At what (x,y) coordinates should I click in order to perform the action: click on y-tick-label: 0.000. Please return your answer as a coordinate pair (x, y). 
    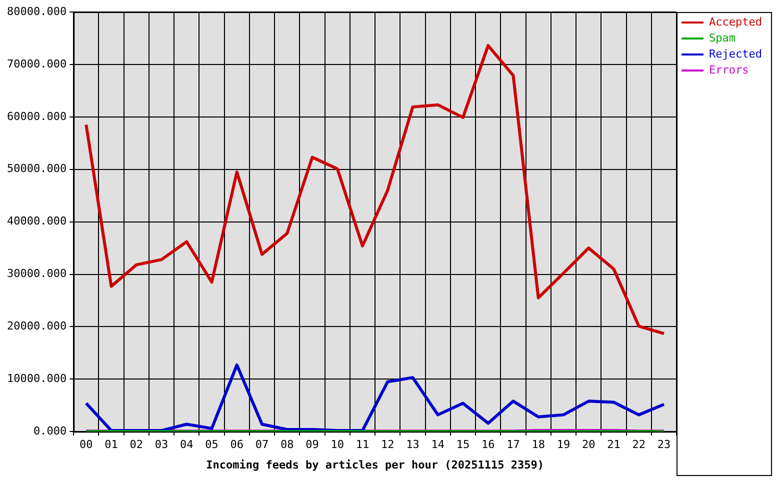
    Looking at the image, I should click on (50, 431).